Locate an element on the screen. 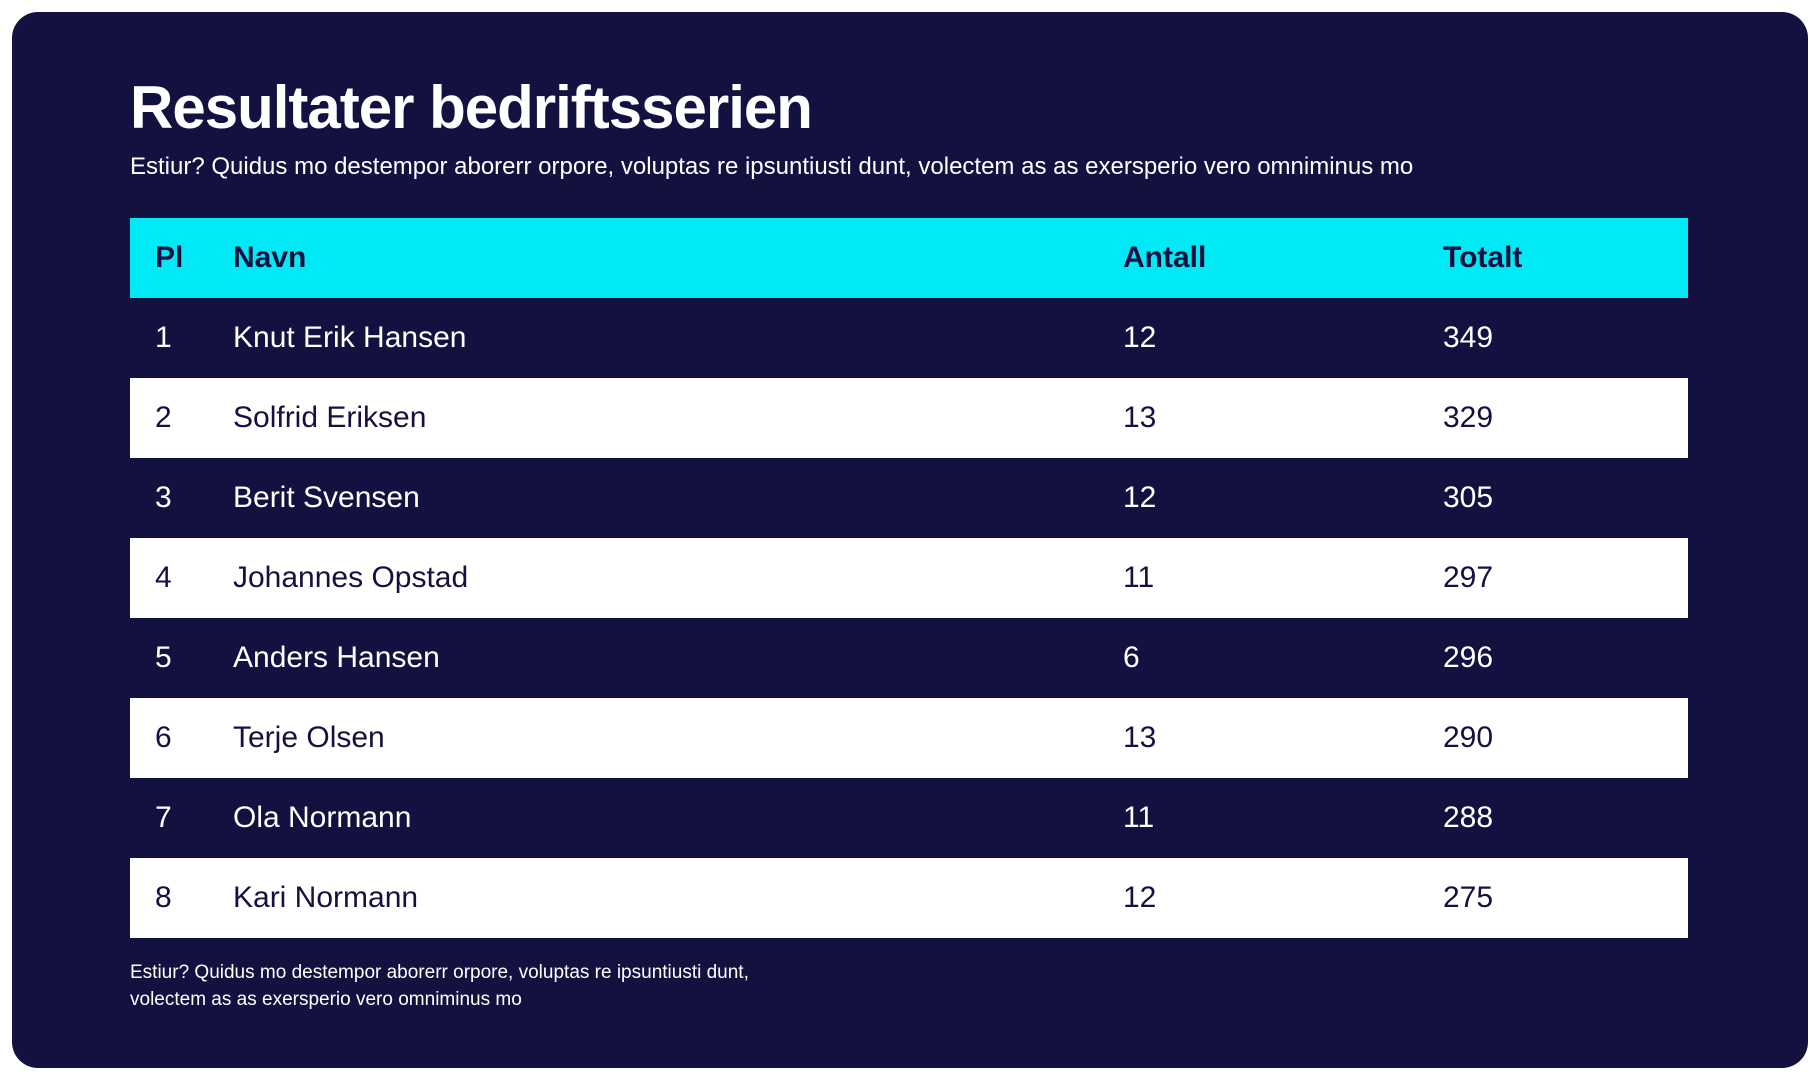 The width and height of the screenshot is (1820, 1080). table-header-row: Pl Navn Antall Totalt is located at coordinates (909, 258).